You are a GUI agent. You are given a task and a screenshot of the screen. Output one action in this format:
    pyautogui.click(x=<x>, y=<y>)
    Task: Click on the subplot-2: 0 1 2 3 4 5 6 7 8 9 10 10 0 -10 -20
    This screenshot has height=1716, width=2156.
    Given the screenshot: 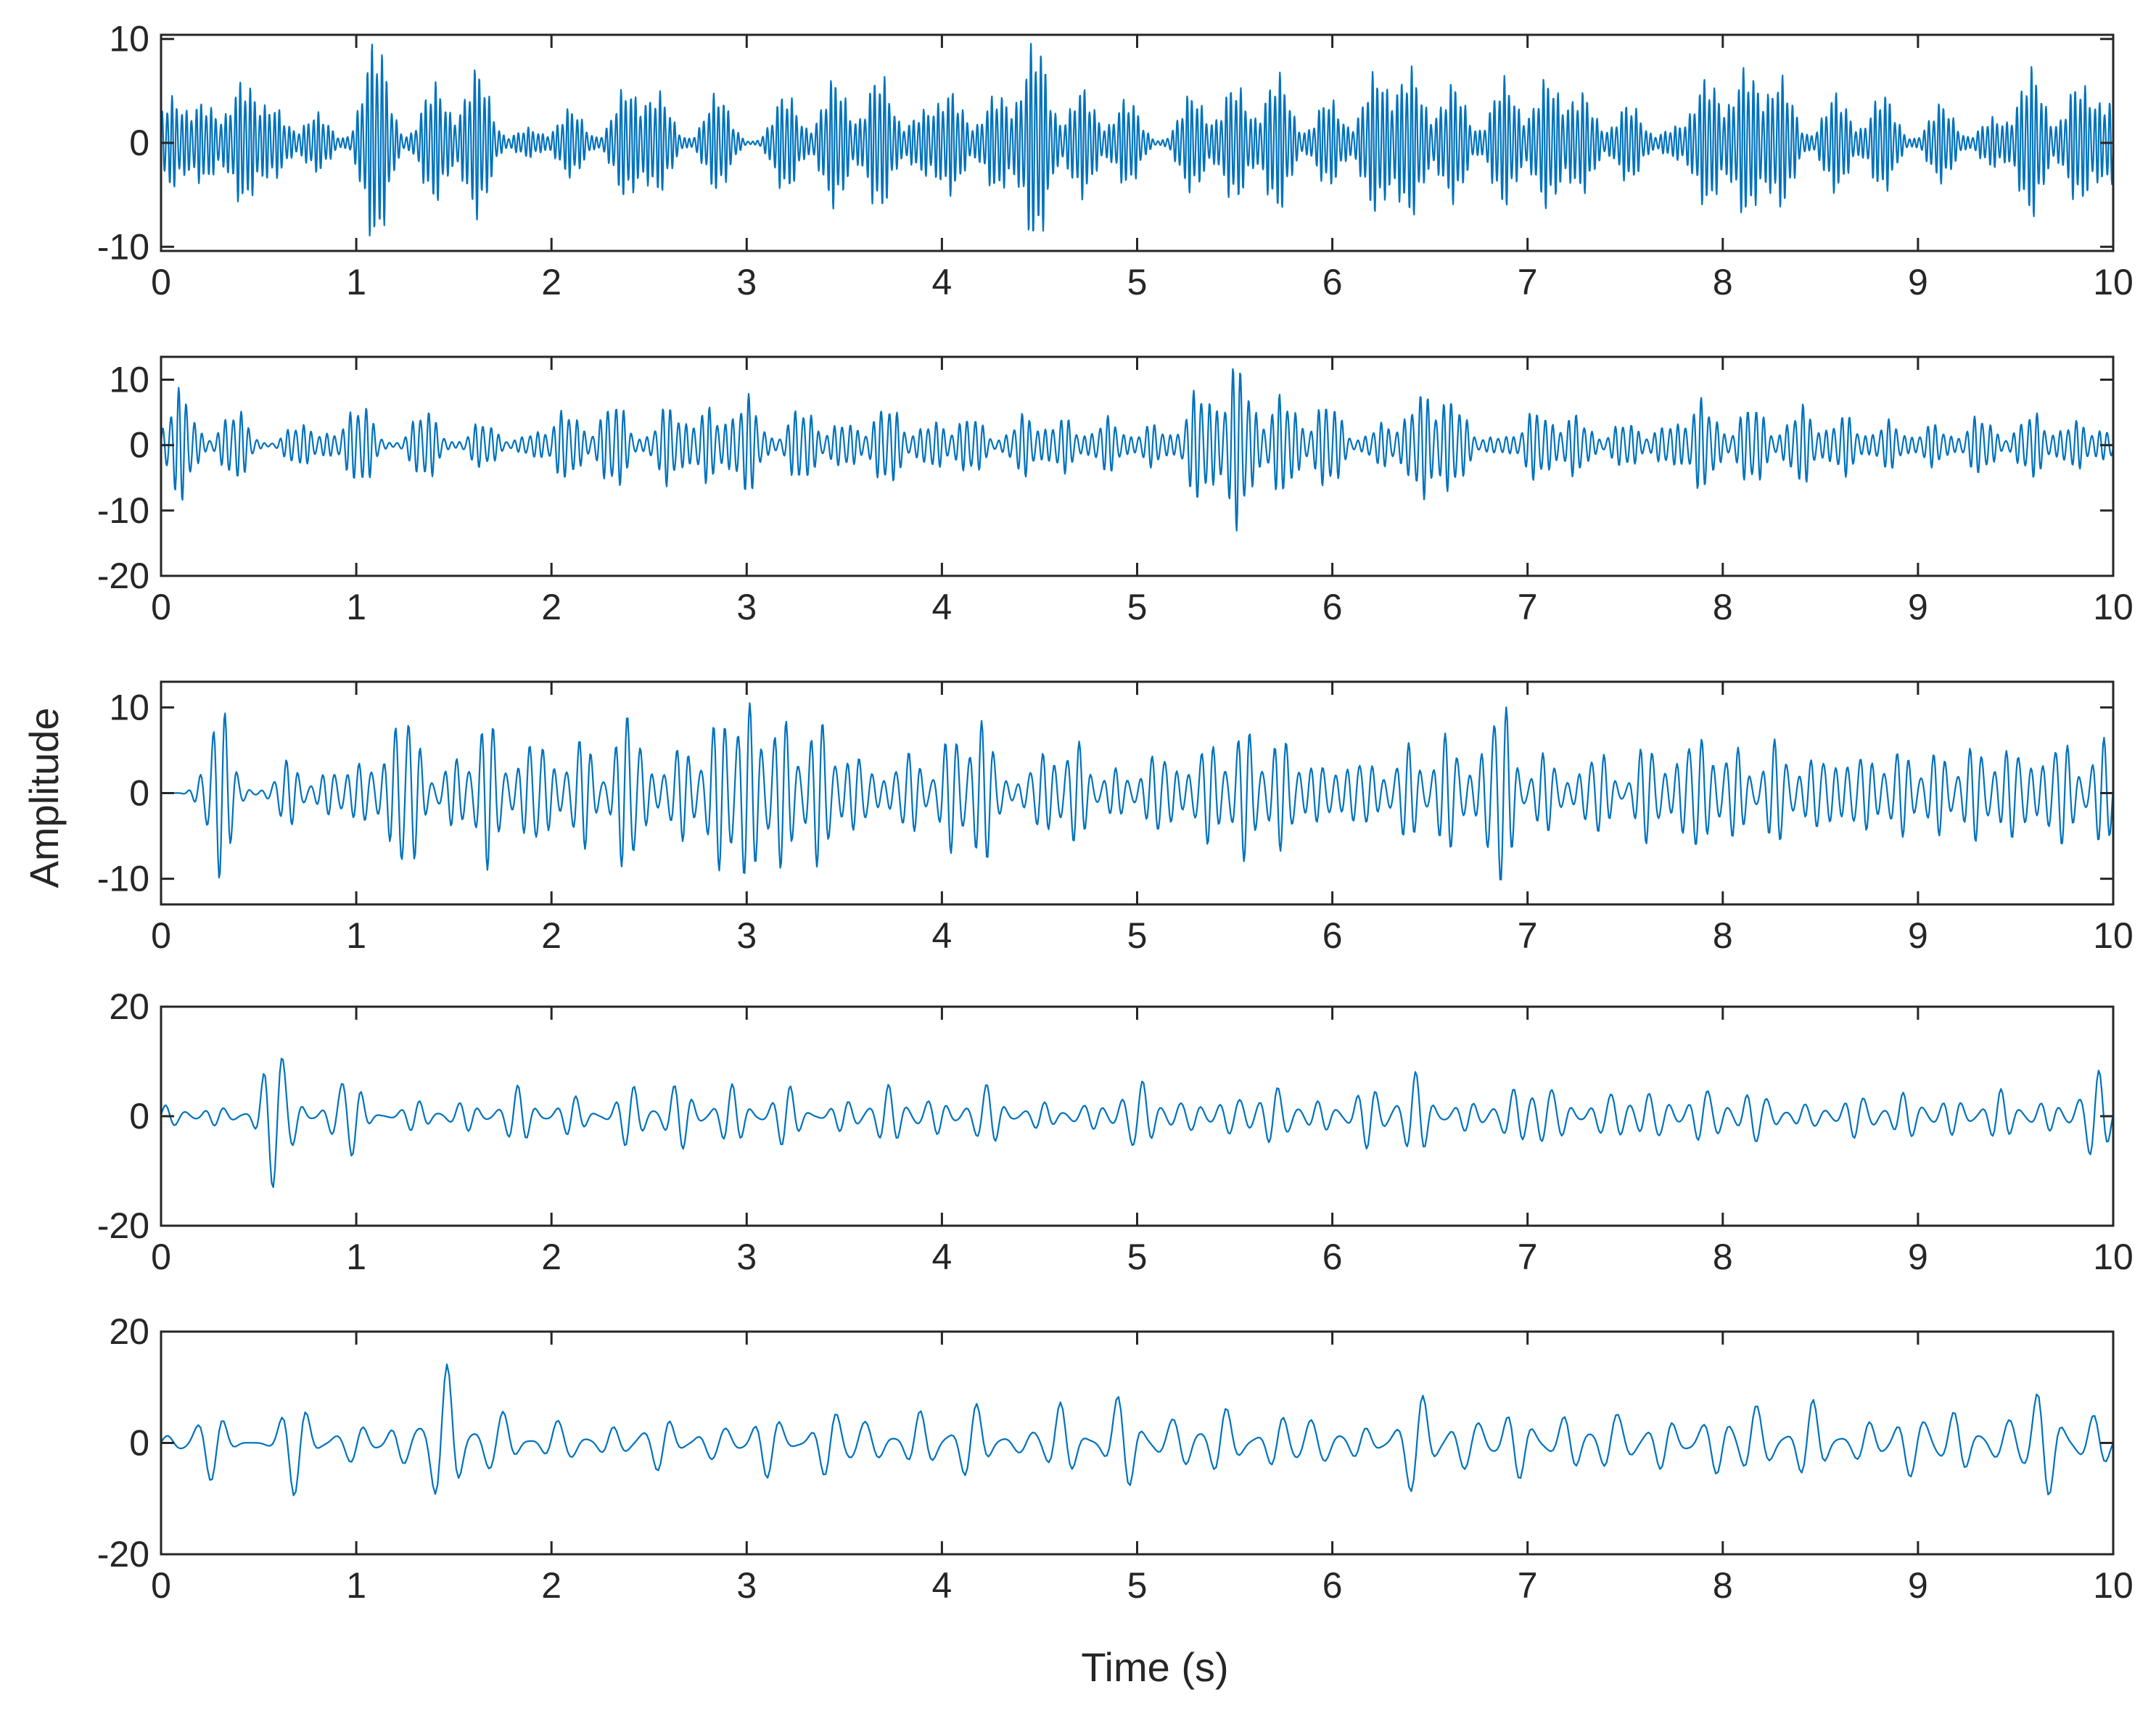 What is the action you would take?
    pyautogui.click(x=1115, y=491)
    